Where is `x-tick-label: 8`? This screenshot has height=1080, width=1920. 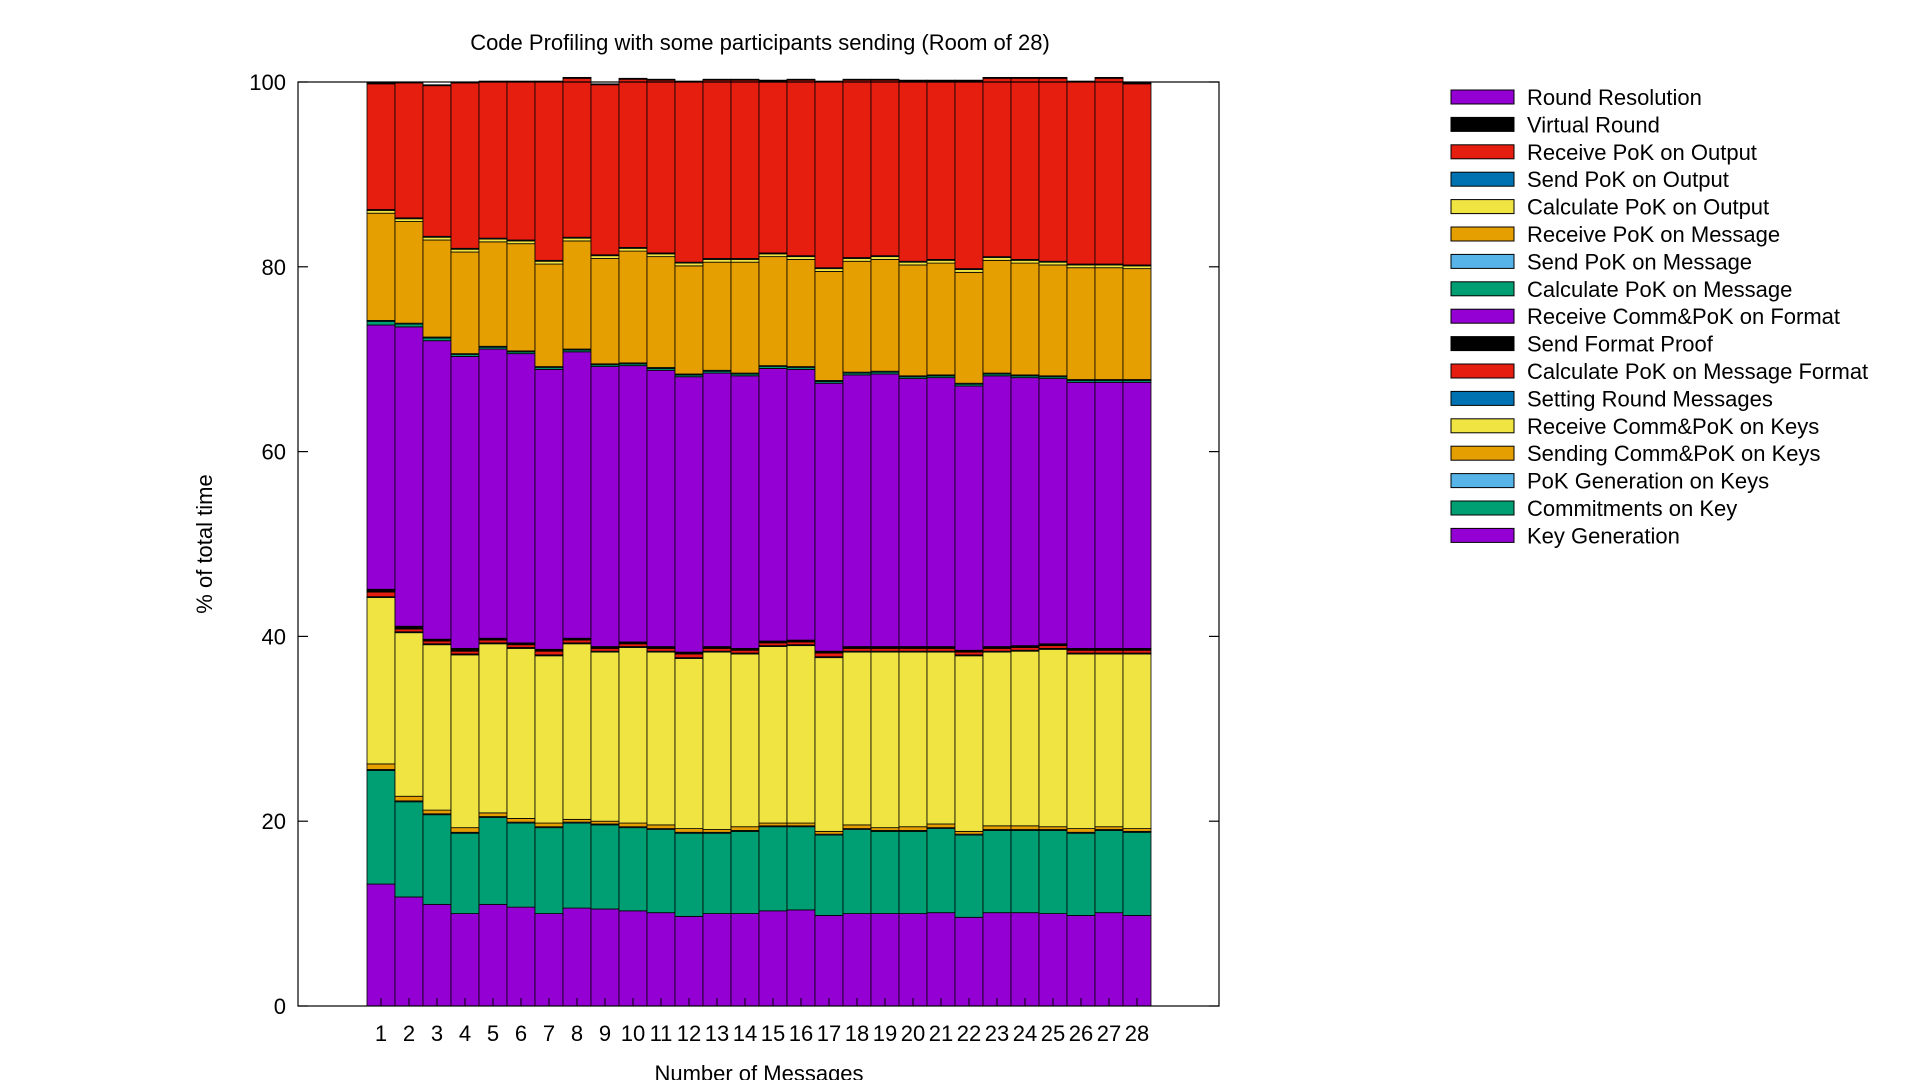
x-tick-label: 8 is located at coordinates (577, 1033).